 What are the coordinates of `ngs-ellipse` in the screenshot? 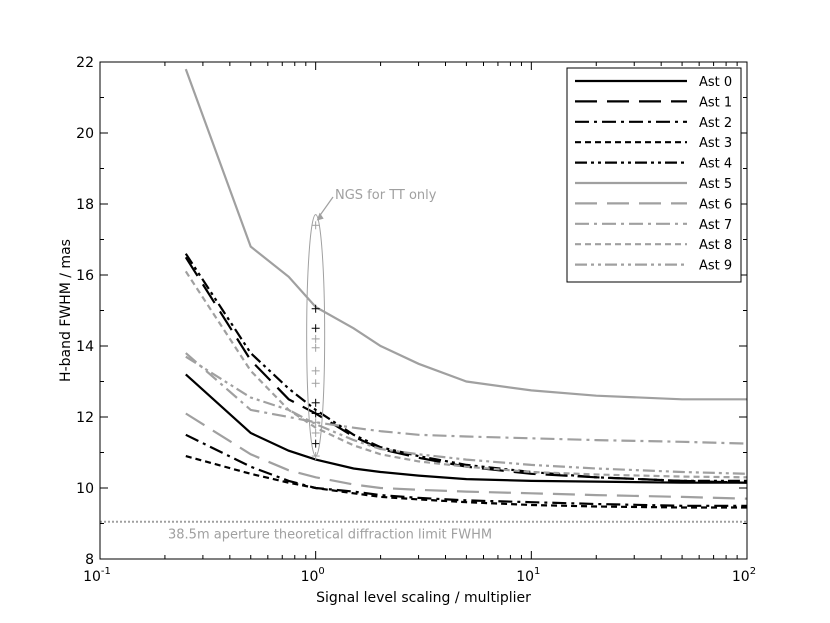 It's located at (316, 335).